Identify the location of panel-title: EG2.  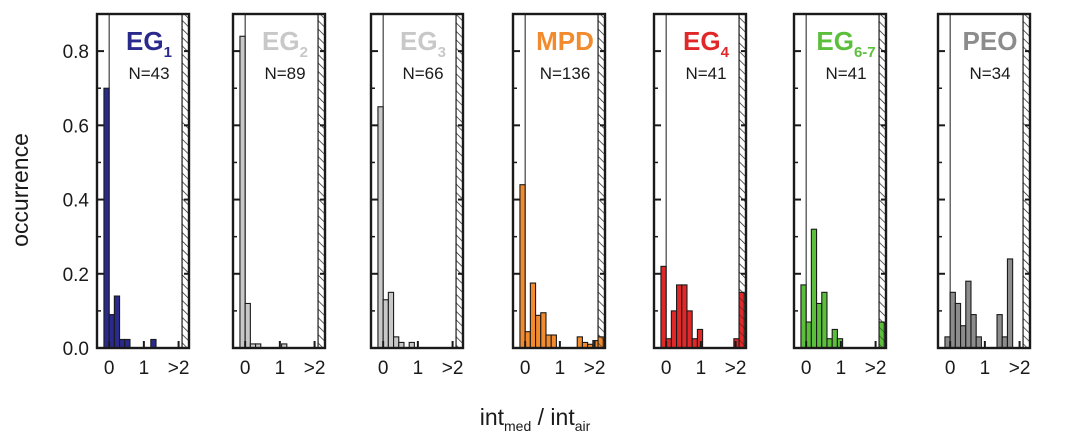
(285, 43).